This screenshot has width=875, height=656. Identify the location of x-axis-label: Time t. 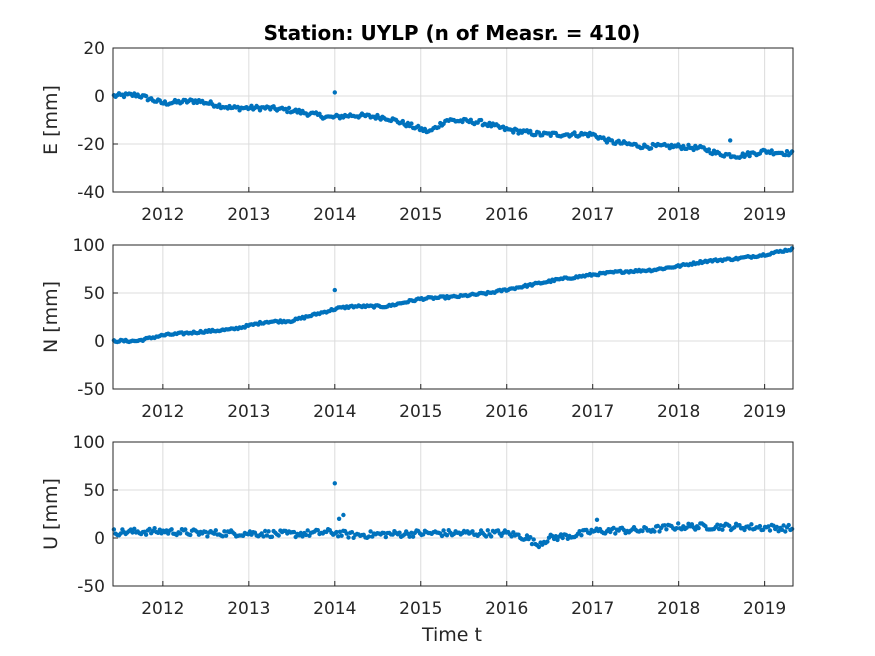
(451, 635).